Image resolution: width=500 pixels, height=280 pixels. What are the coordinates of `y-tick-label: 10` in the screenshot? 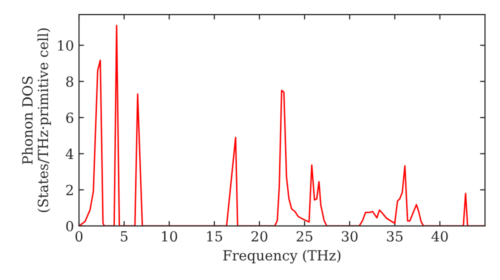 It's located at (66, 45).